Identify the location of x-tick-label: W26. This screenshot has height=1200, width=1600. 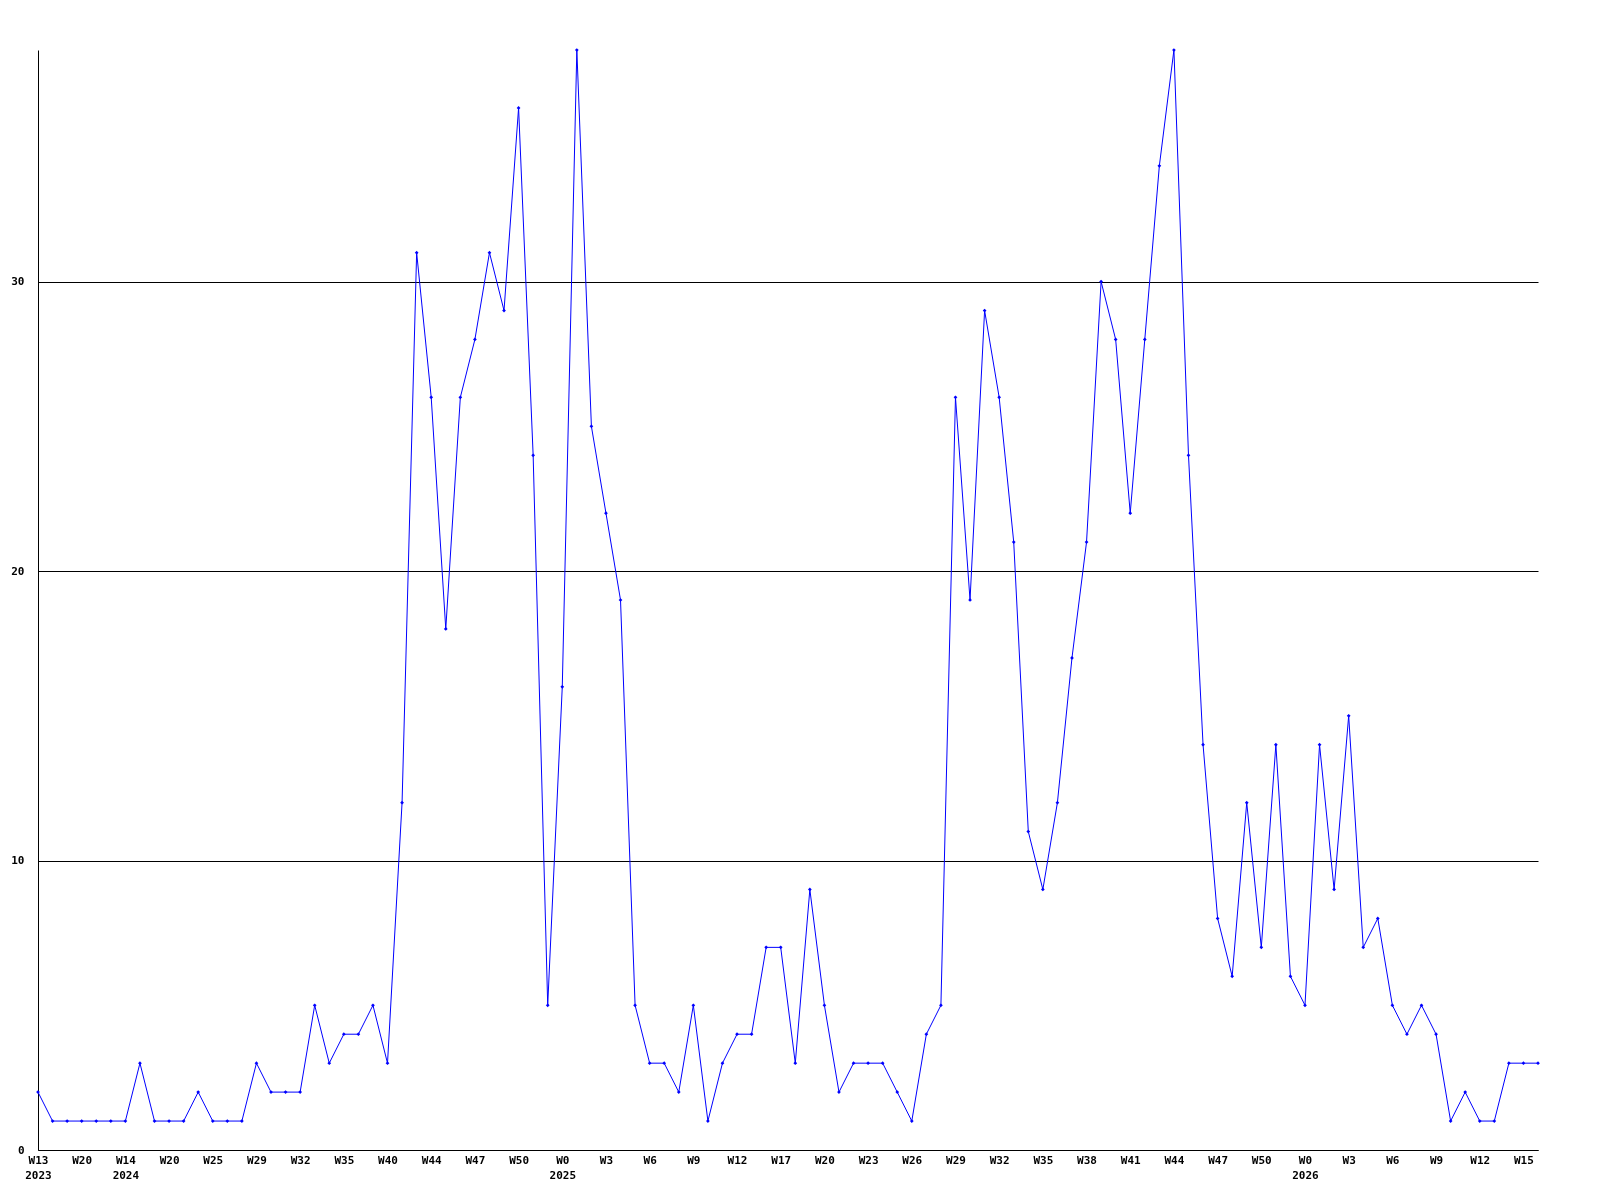
(912, 1160).